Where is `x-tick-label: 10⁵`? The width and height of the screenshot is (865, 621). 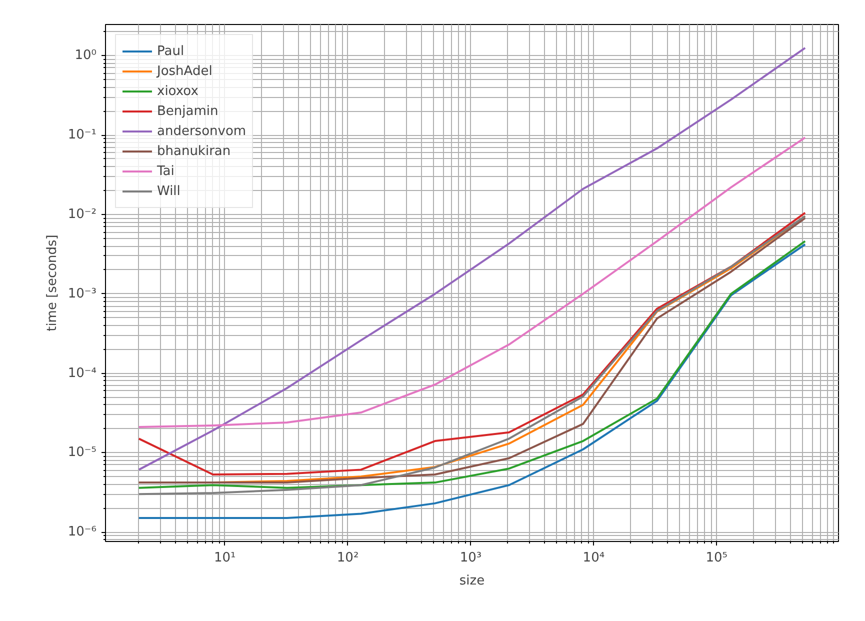 x-tick-label: 10⁵ is located at coordinates (717, 558).